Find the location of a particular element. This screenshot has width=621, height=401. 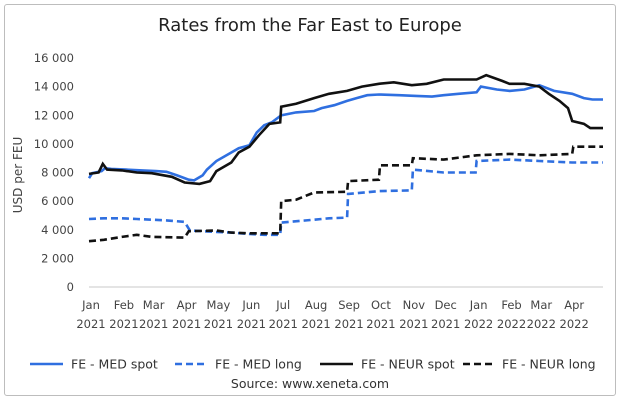

y-tick-label: 6 000 is located at coordinates (57, 201).